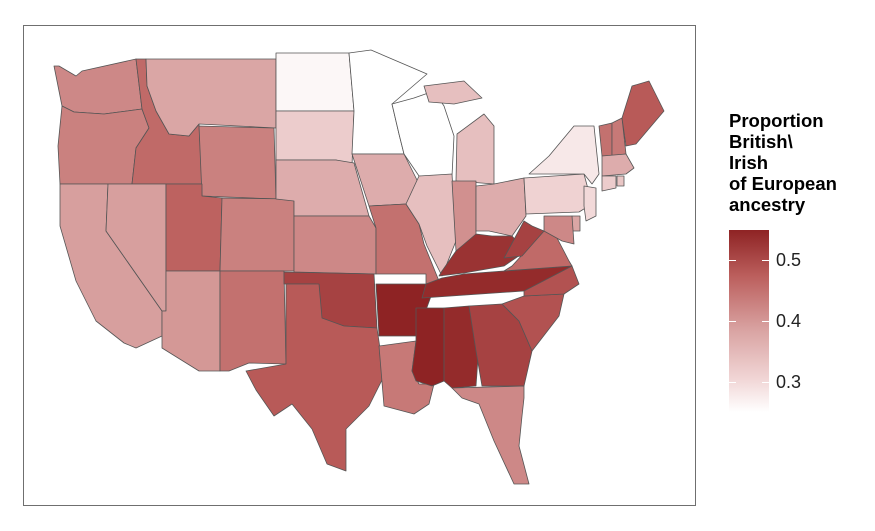  I want to click on state-vermont, so click(605, 139).